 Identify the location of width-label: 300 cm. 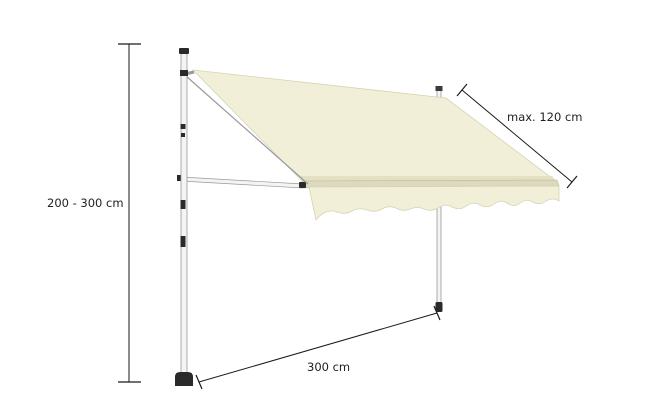
(328, 367).